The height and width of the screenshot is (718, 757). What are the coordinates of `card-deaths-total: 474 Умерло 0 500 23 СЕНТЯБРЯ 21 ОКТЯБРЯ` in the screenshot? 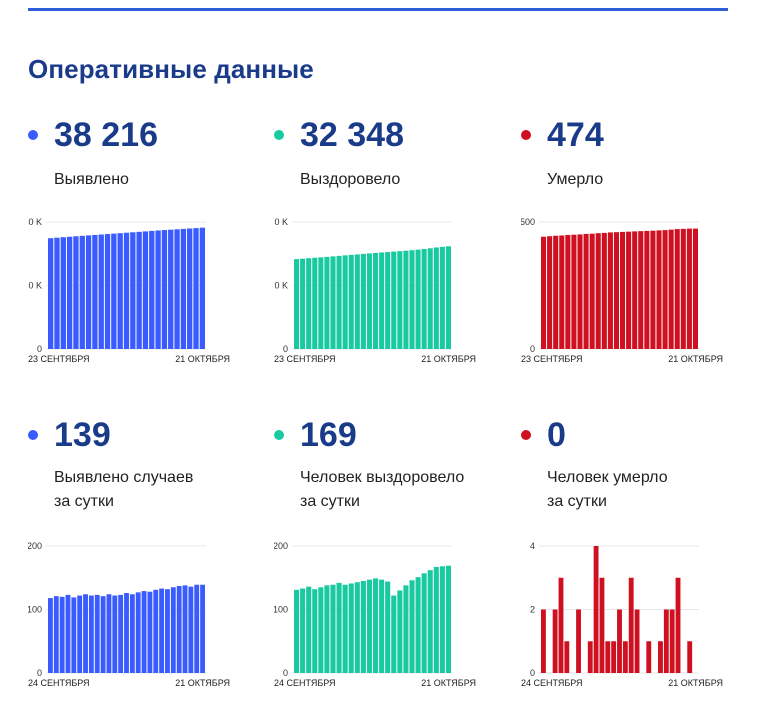 It's located at (639, 268).